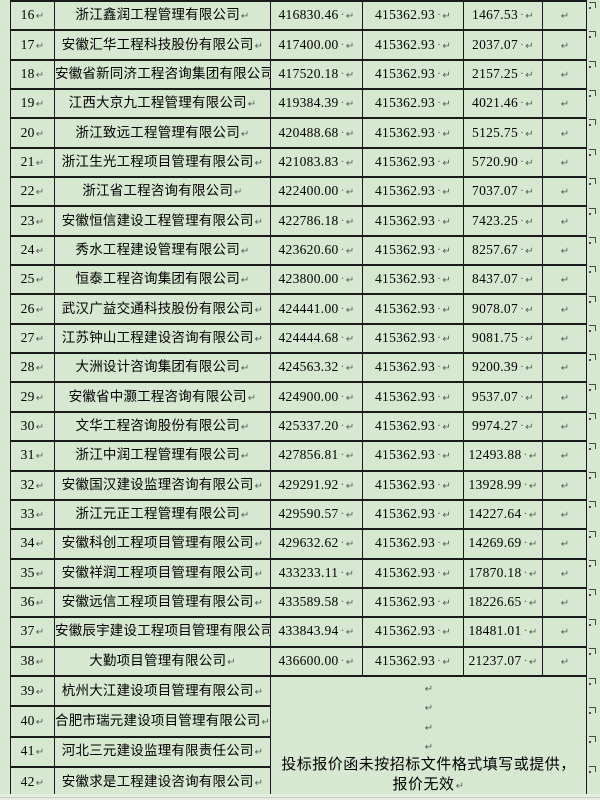  What do you see at coordinates (308, 543) in the screenshot?
I see `bid-price: 429632.62` at bounding box center [308, 543].